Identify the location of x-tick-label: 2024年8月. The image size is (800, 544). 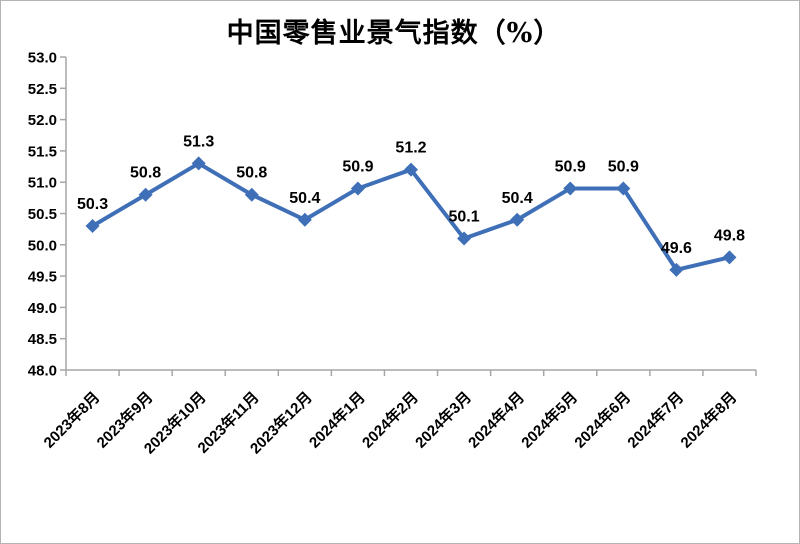
(708, 419).